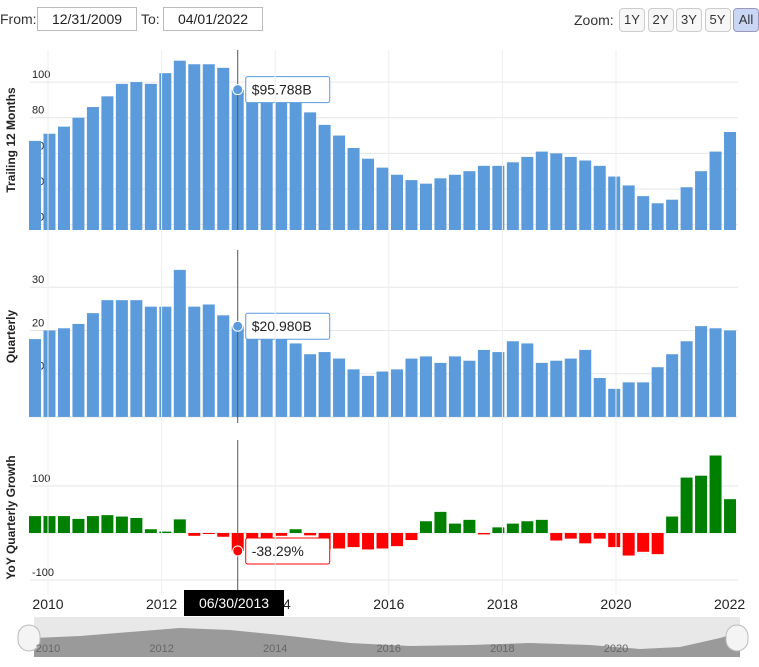 The width and height of the screenshot is (759, 667). I want to click on zoom-button: All, so click(746, 20).